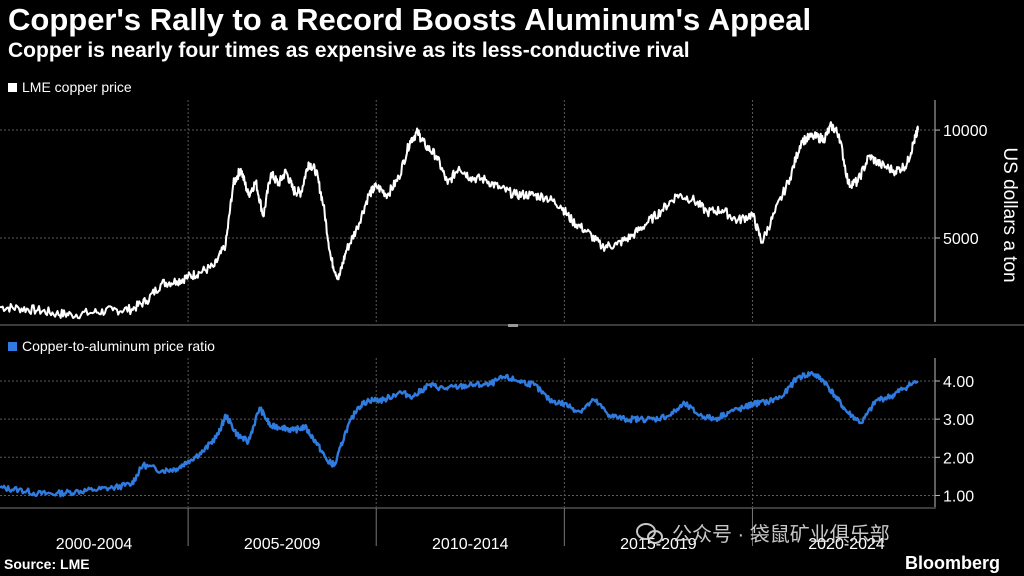 The height and width of the screenshot is (576, 1024). What do you see at coordinates (846, 544) in the screenshot?
I see `x-tick-label: 2020-2024` at bounding box center [846, 544].